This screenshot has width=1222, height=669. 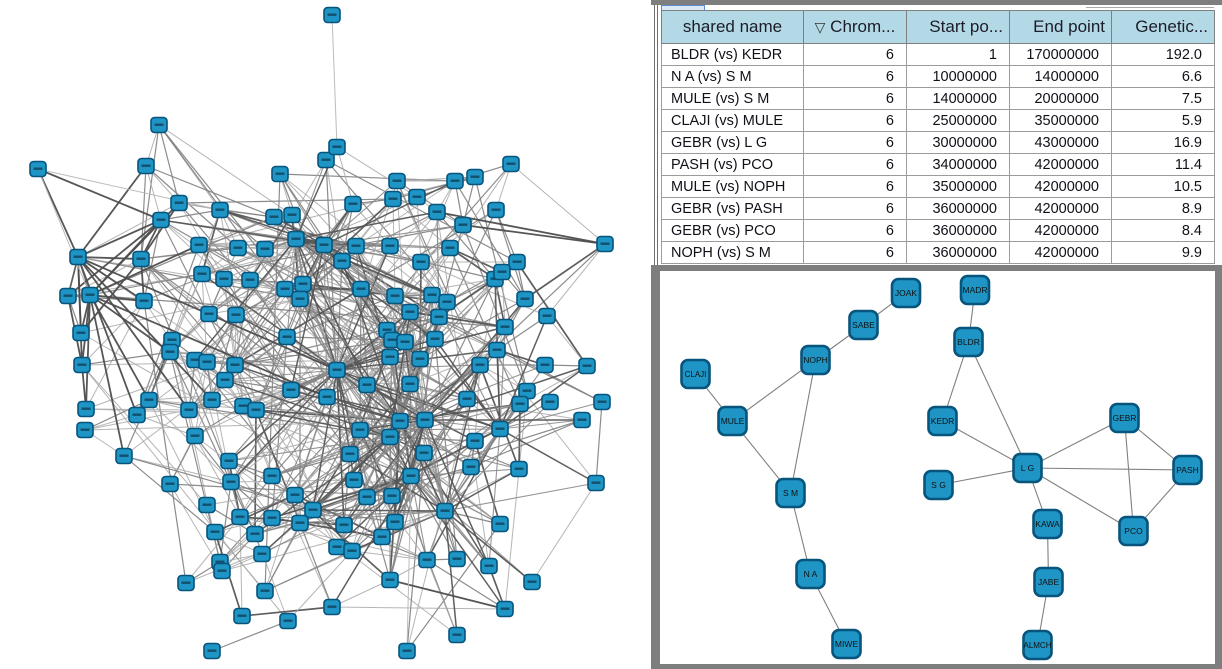 I want to click on svg-text: BLDR, so click(x=968, y=342).